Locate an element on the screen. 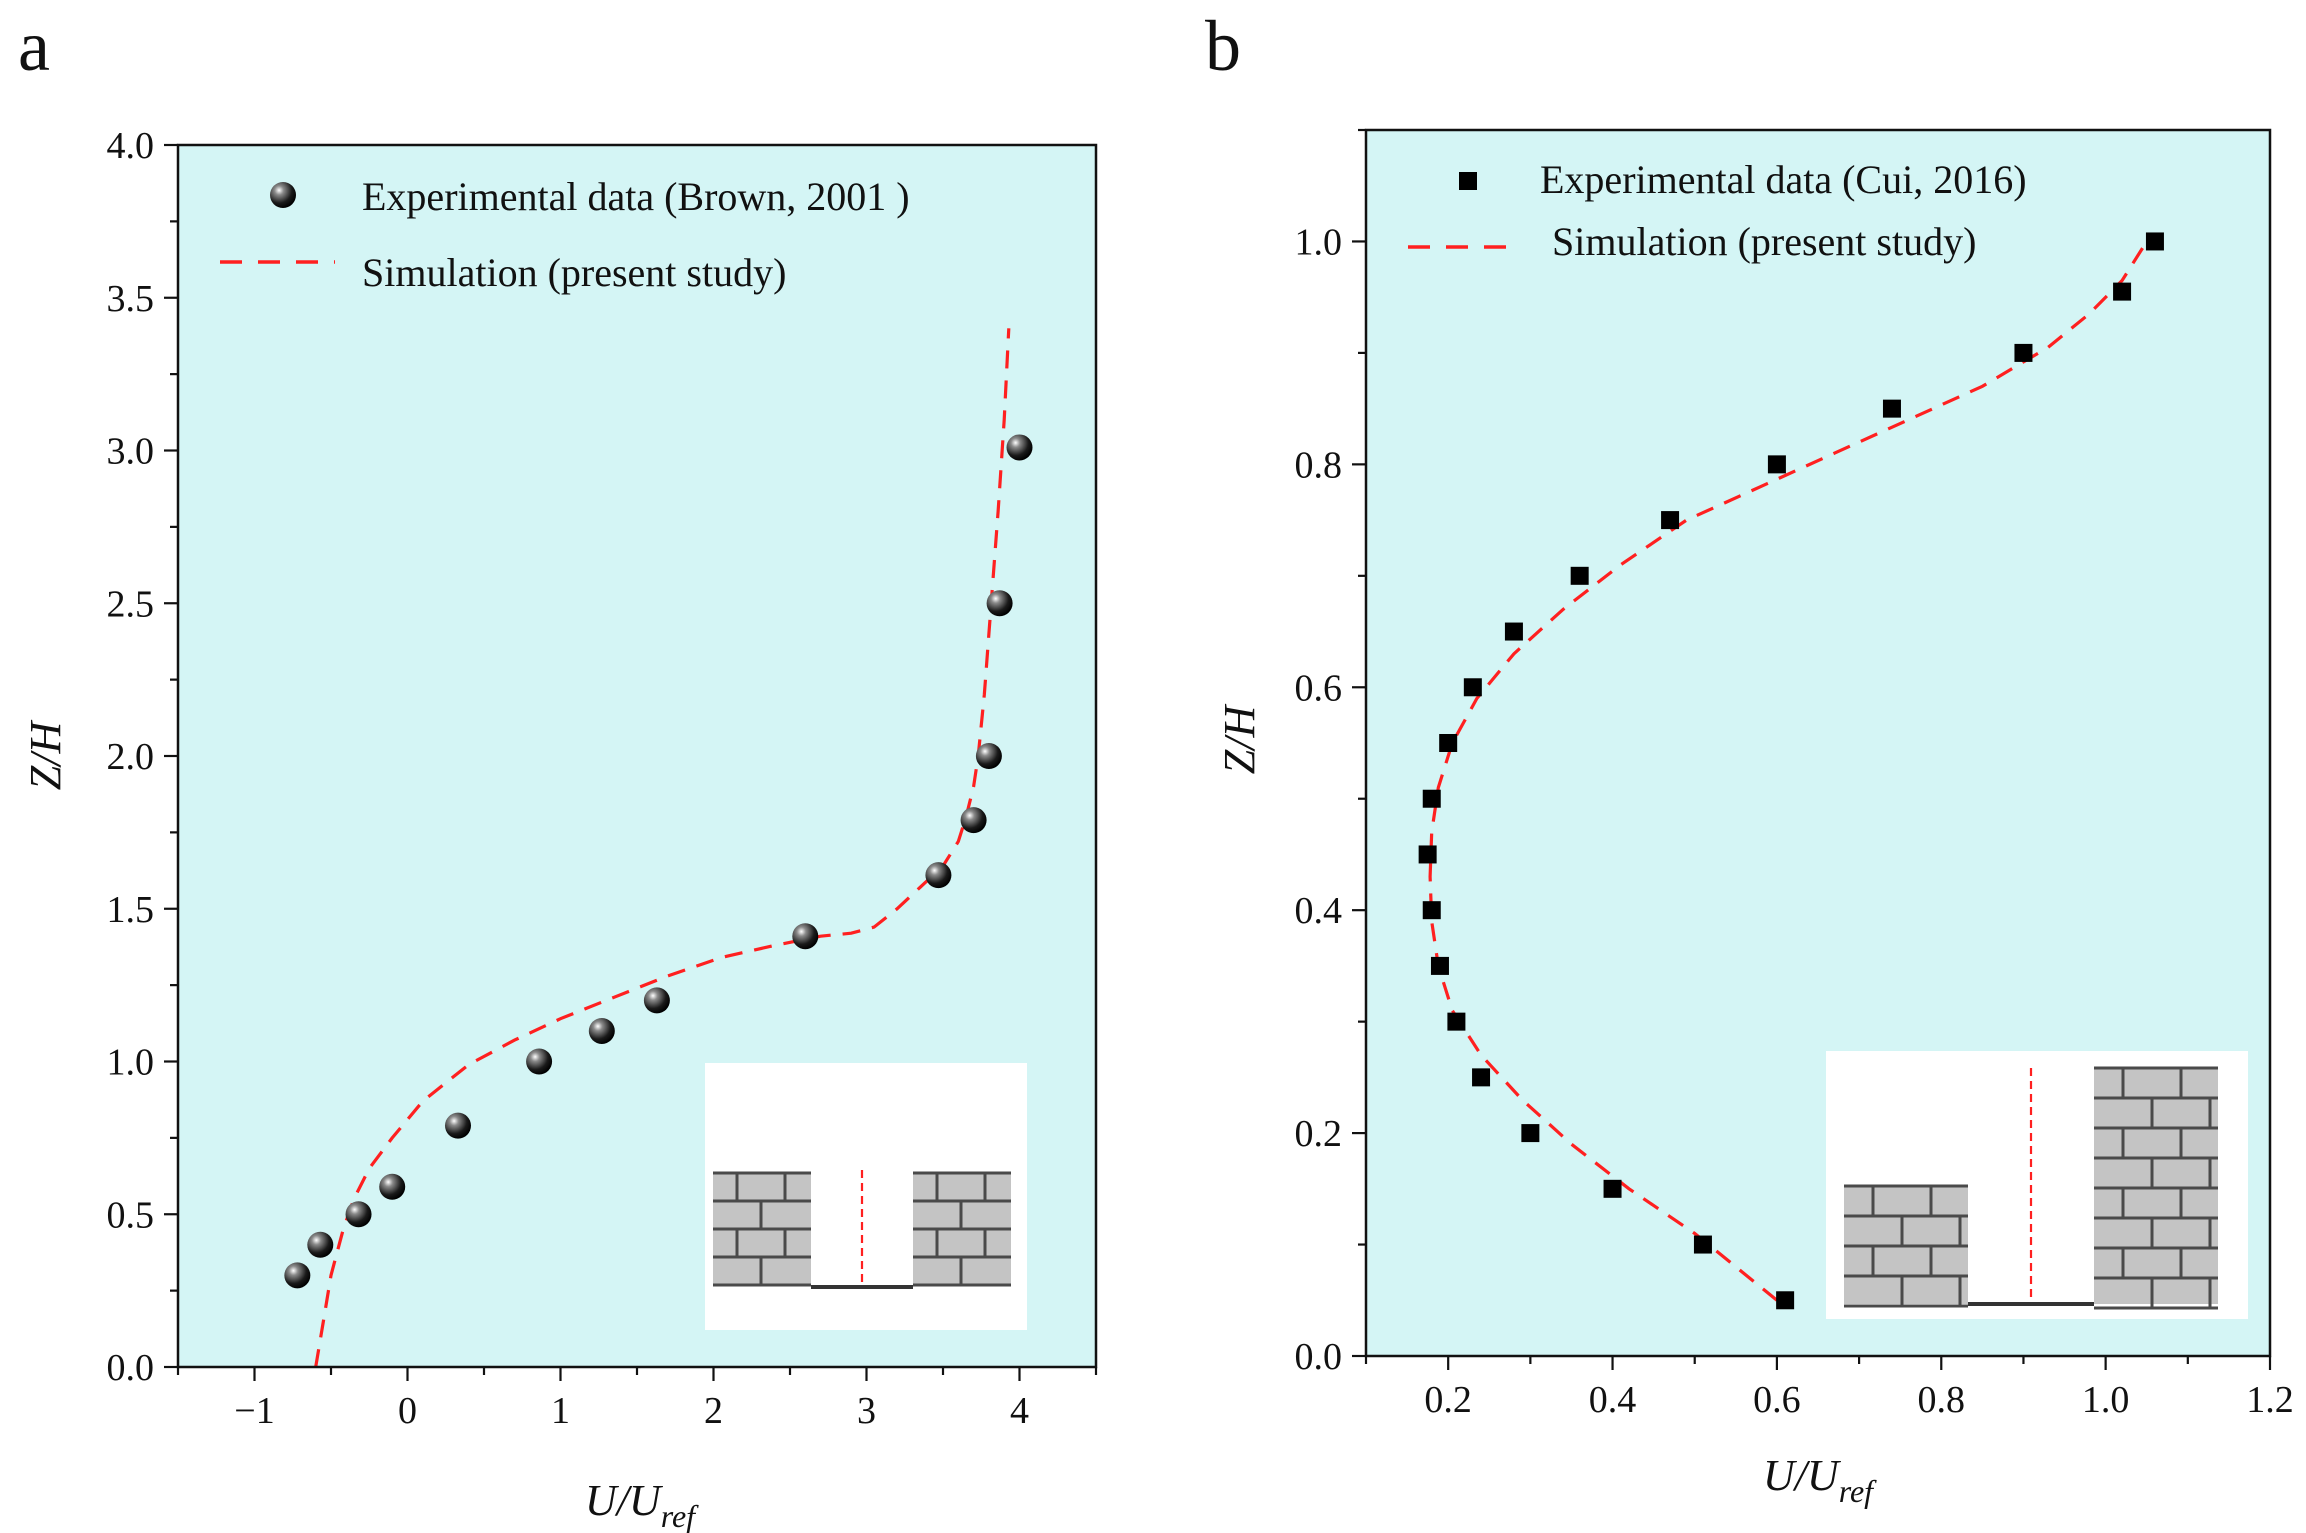  y-tick-label: 3.0 is located at coordinates (131, 452).